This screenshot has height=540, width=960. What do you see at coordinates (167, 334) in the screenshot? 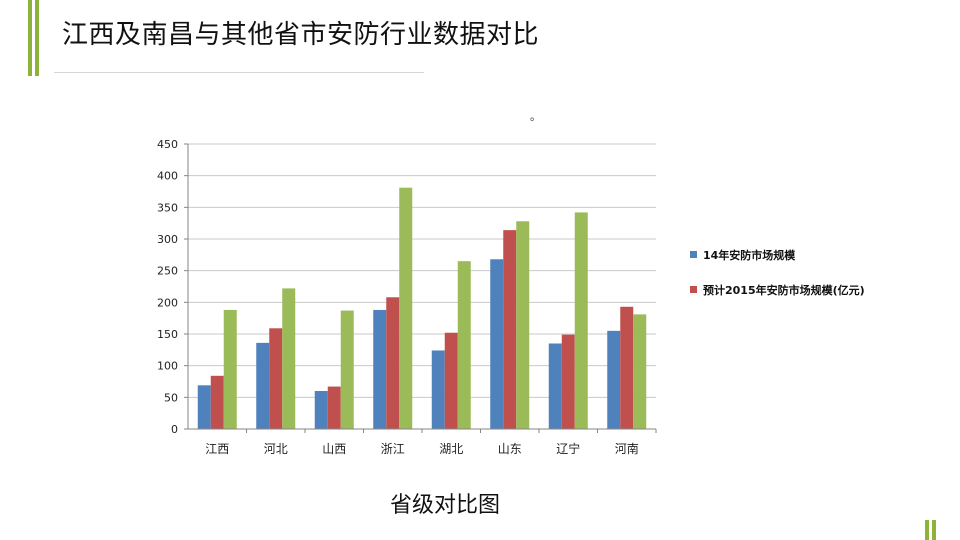
I see `y-tick-label: 150` at bounding box center [167, 334].